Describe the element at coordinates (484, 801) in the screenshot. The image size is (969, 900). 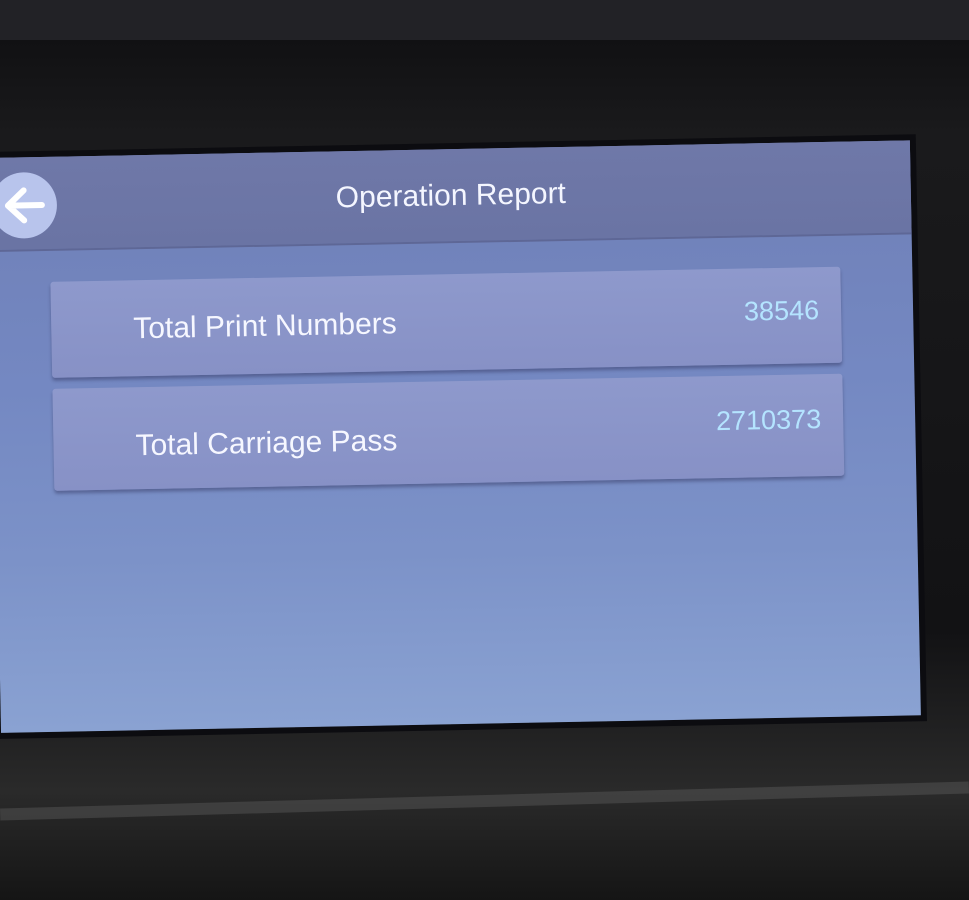
I see `device-edge` at that location.